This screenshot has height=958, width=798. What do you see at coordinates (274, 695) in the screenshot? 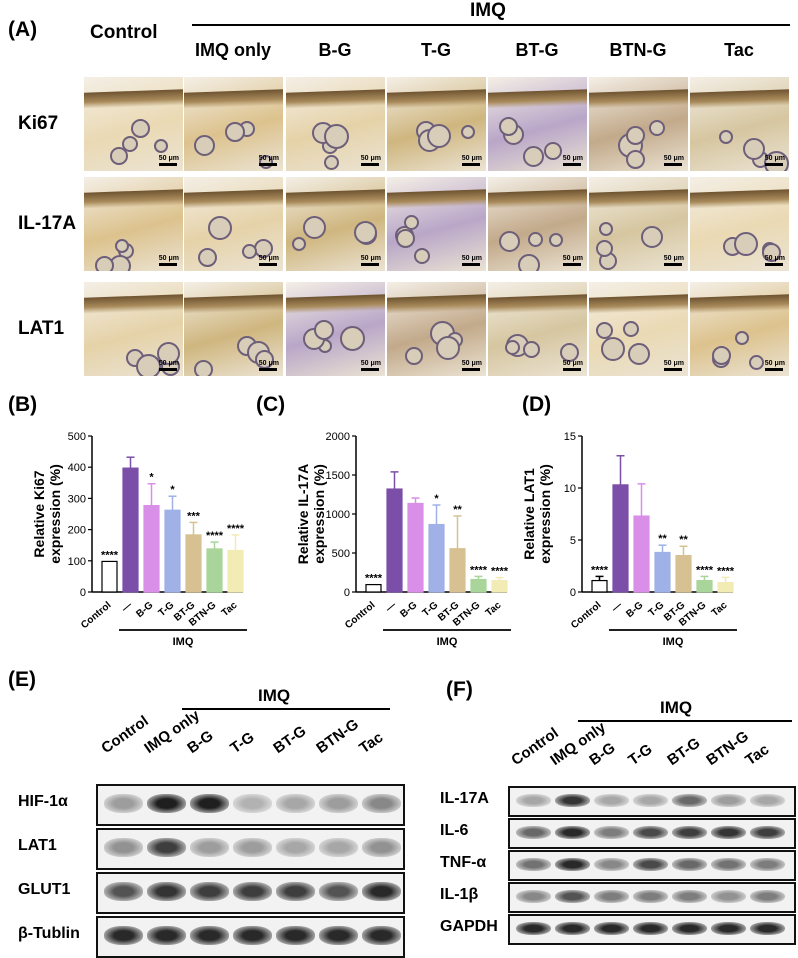
I see `blot-e-group-label: IMQ` at bounding box center [274, 695].